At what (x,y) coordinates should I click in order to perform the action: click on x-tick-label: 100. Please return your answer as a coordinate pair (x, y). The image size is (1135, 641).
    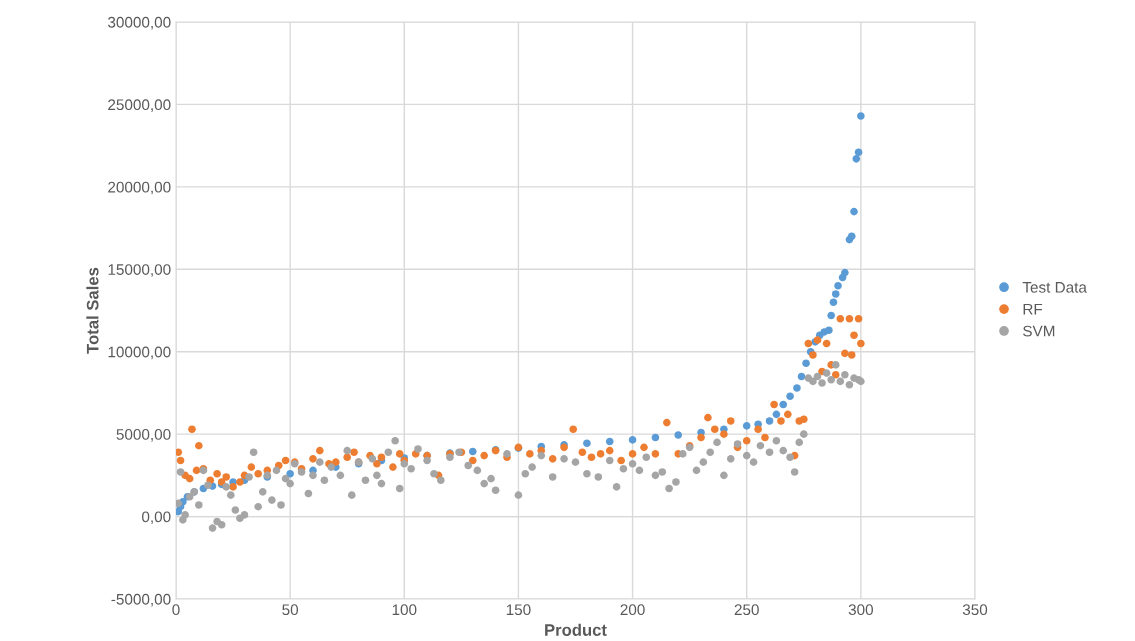
    Looking at the image, I should click on (404, 610).